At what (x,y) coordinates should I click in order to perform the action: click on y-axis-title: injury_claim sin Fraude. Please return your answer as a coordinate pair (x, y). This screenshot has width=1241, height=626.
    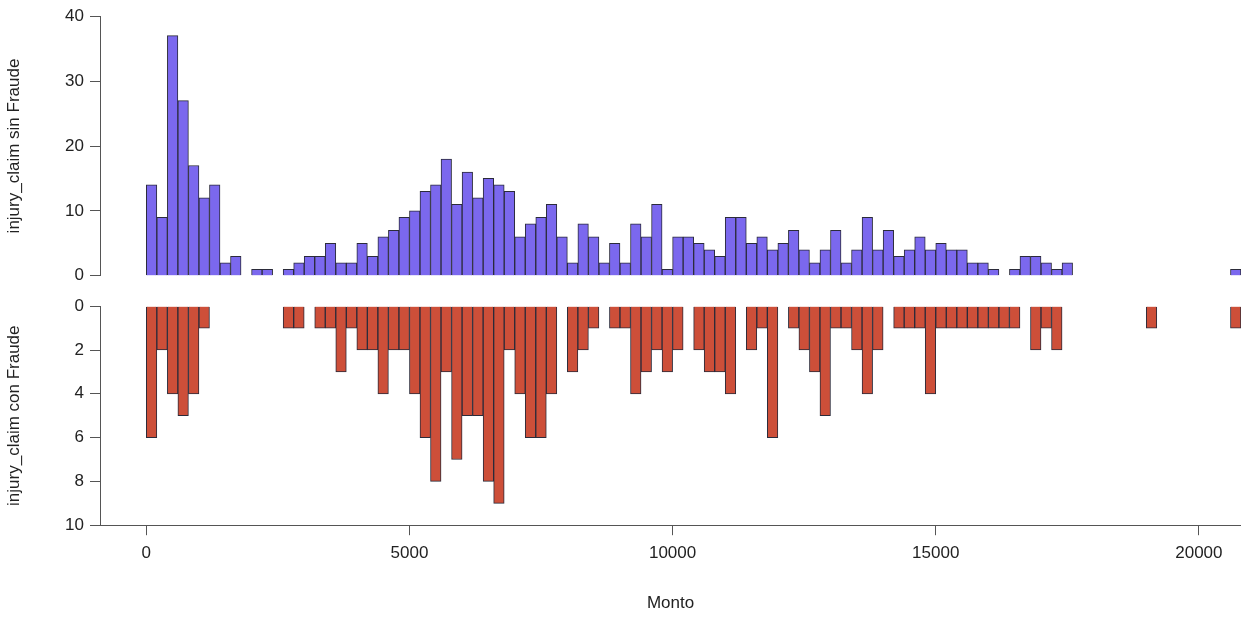
    Looking at the image, I should click on (13, 146).